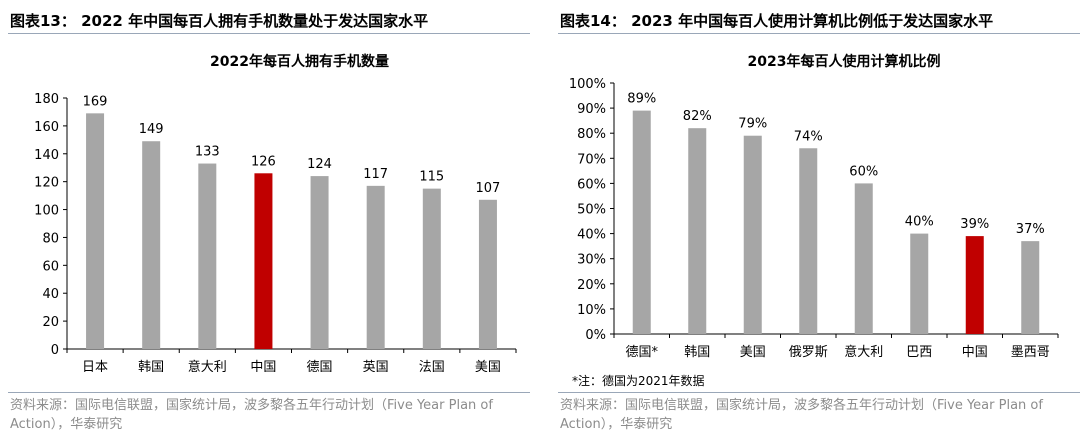 The width and height of the screenshot is (1080, 439). What do you see at coordinates (375, 174) in the screenshot?
I see `data-label: 117` at bounding box center [375, 174].